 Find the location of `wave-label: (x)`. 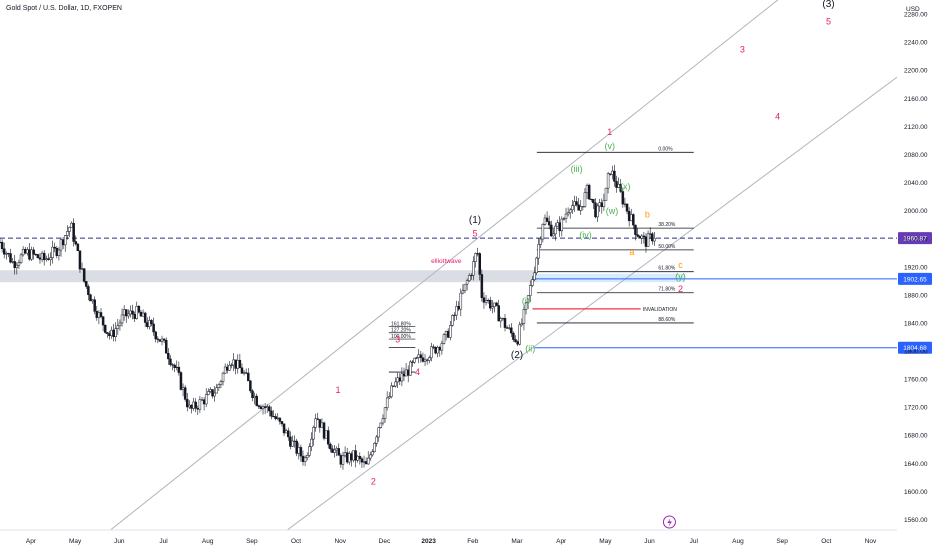

wave-label: (x) is located at coordinates (625, 187).